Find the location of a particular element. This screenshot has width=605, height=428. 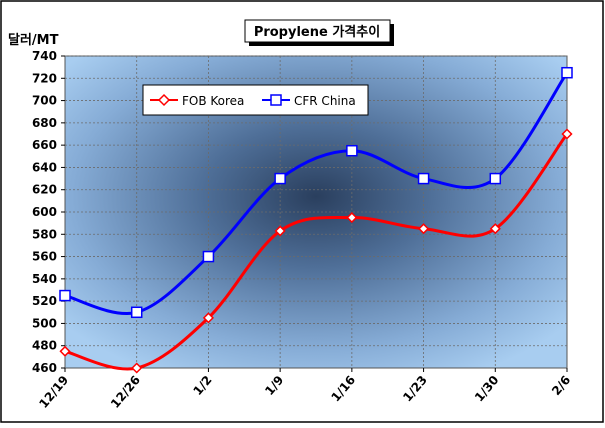

y-tick-label: 660 is located at coordinates (44, 145).